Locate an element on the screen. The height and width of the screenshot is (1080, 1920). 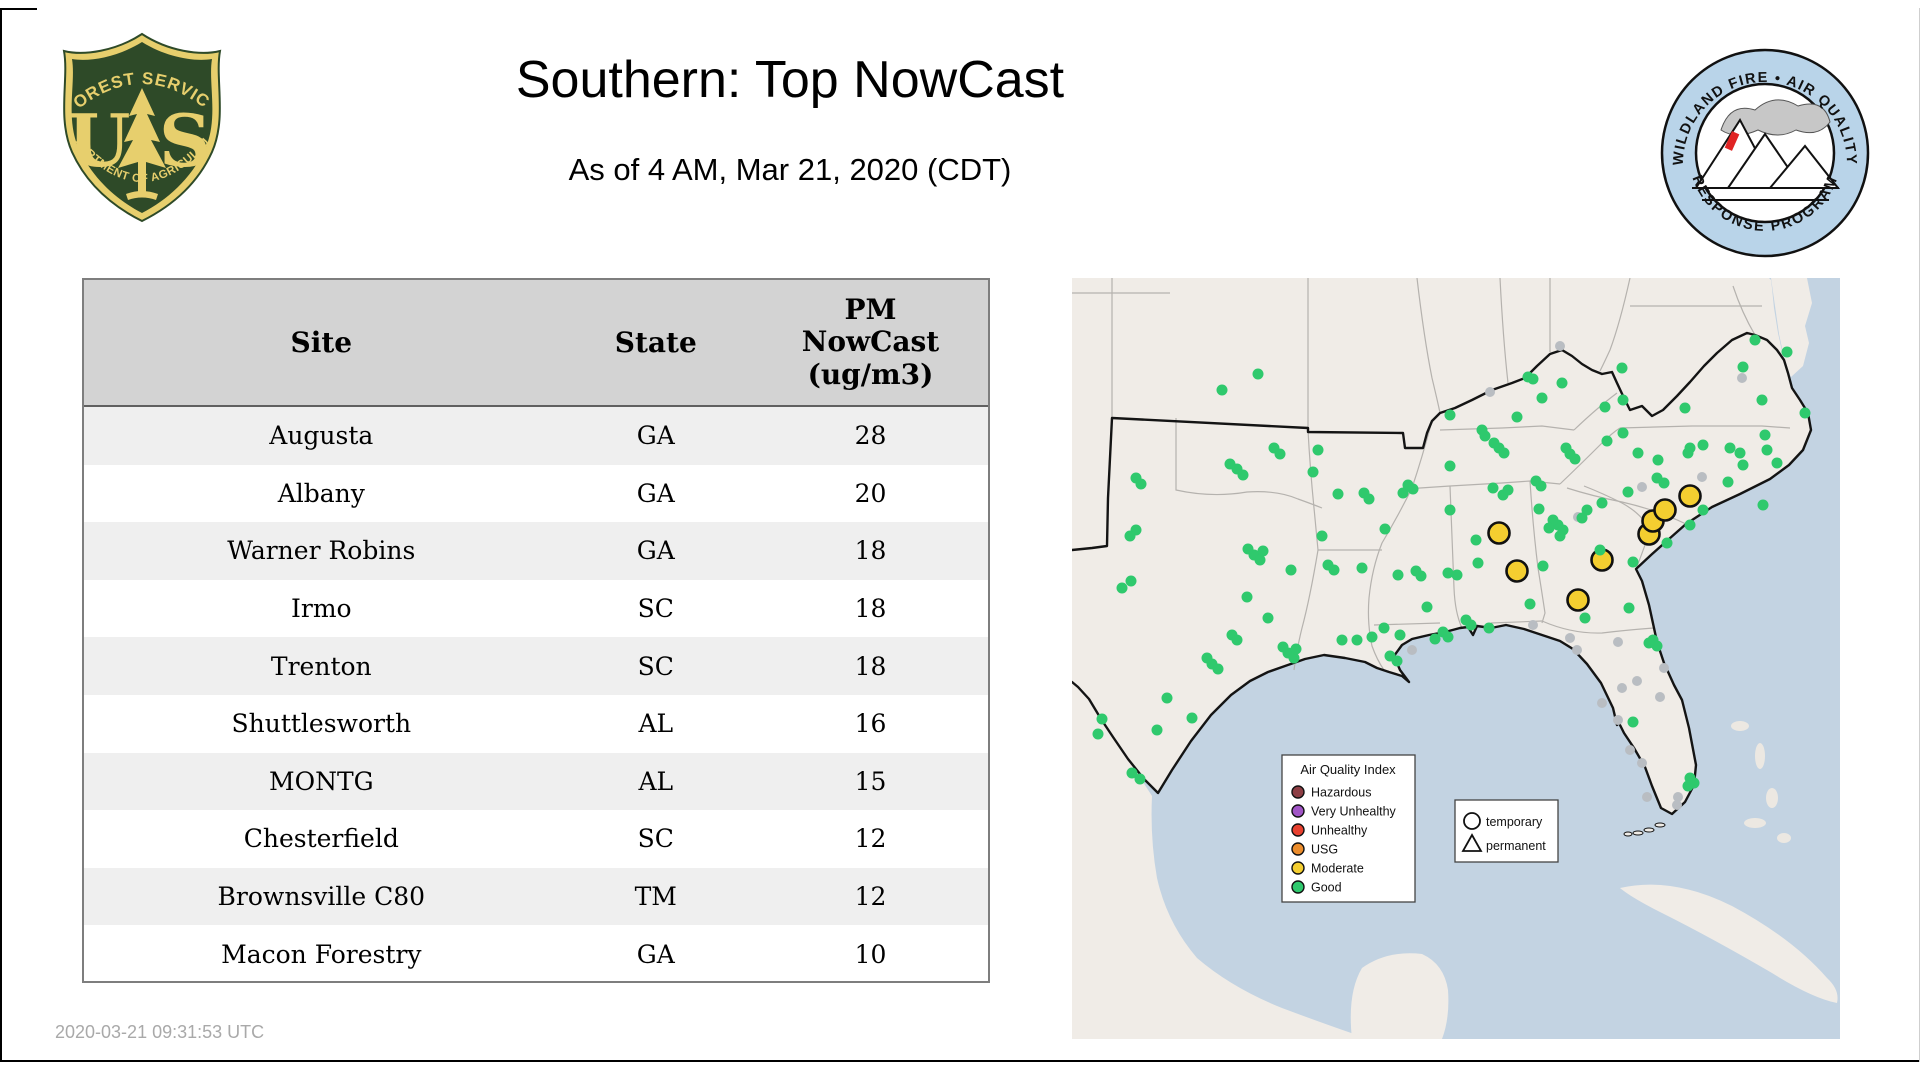
cell-pm: 10 is located at coordinates (870, 954).